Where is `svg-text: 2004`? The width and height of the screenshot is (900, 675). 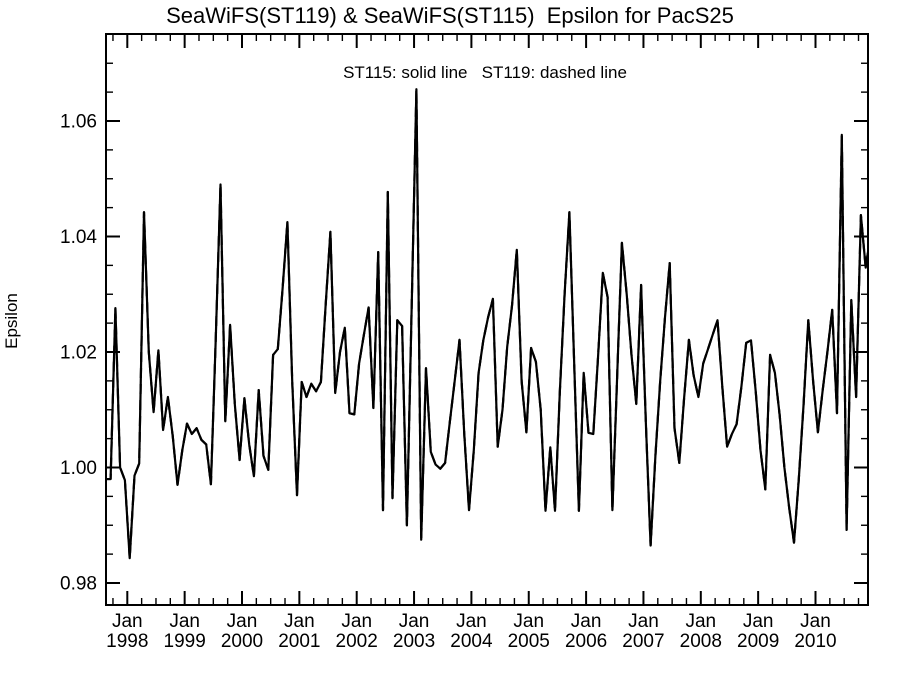
svg-text: 2004 is located at coordinates (471, 641).